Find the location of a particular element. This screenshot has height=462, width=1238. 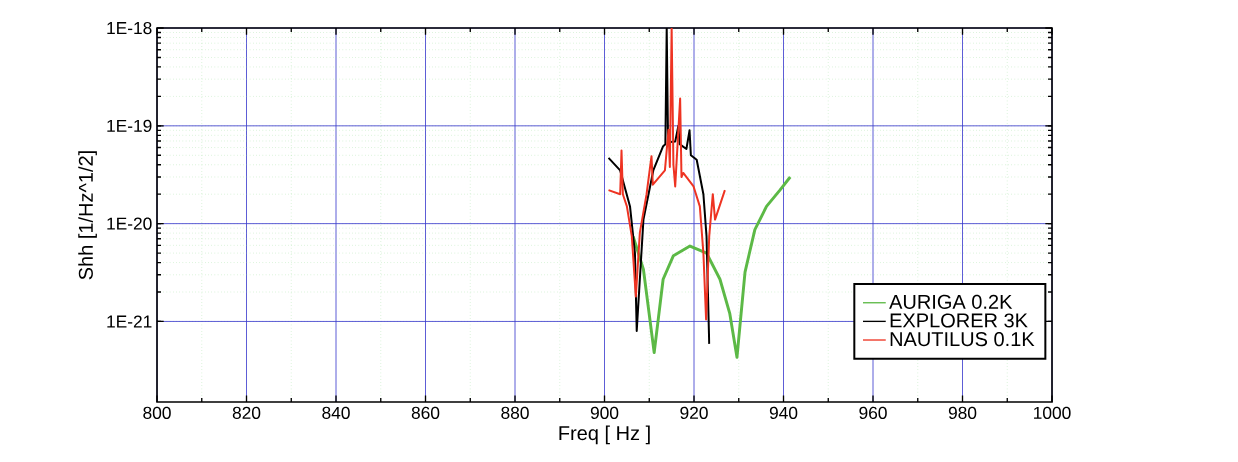

x-tick-label: 940 is located at coordinates (783, 413).